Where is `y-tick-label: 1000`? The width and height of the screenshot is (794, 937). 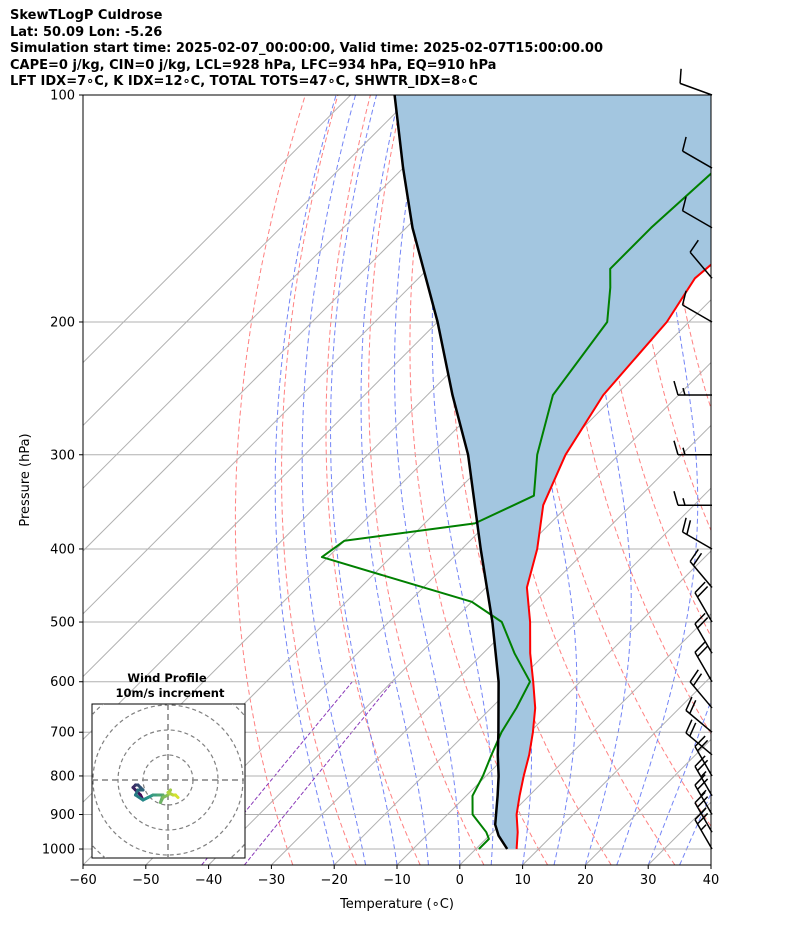 y-tick-label: 1000 is located at coordinates (58, 850).